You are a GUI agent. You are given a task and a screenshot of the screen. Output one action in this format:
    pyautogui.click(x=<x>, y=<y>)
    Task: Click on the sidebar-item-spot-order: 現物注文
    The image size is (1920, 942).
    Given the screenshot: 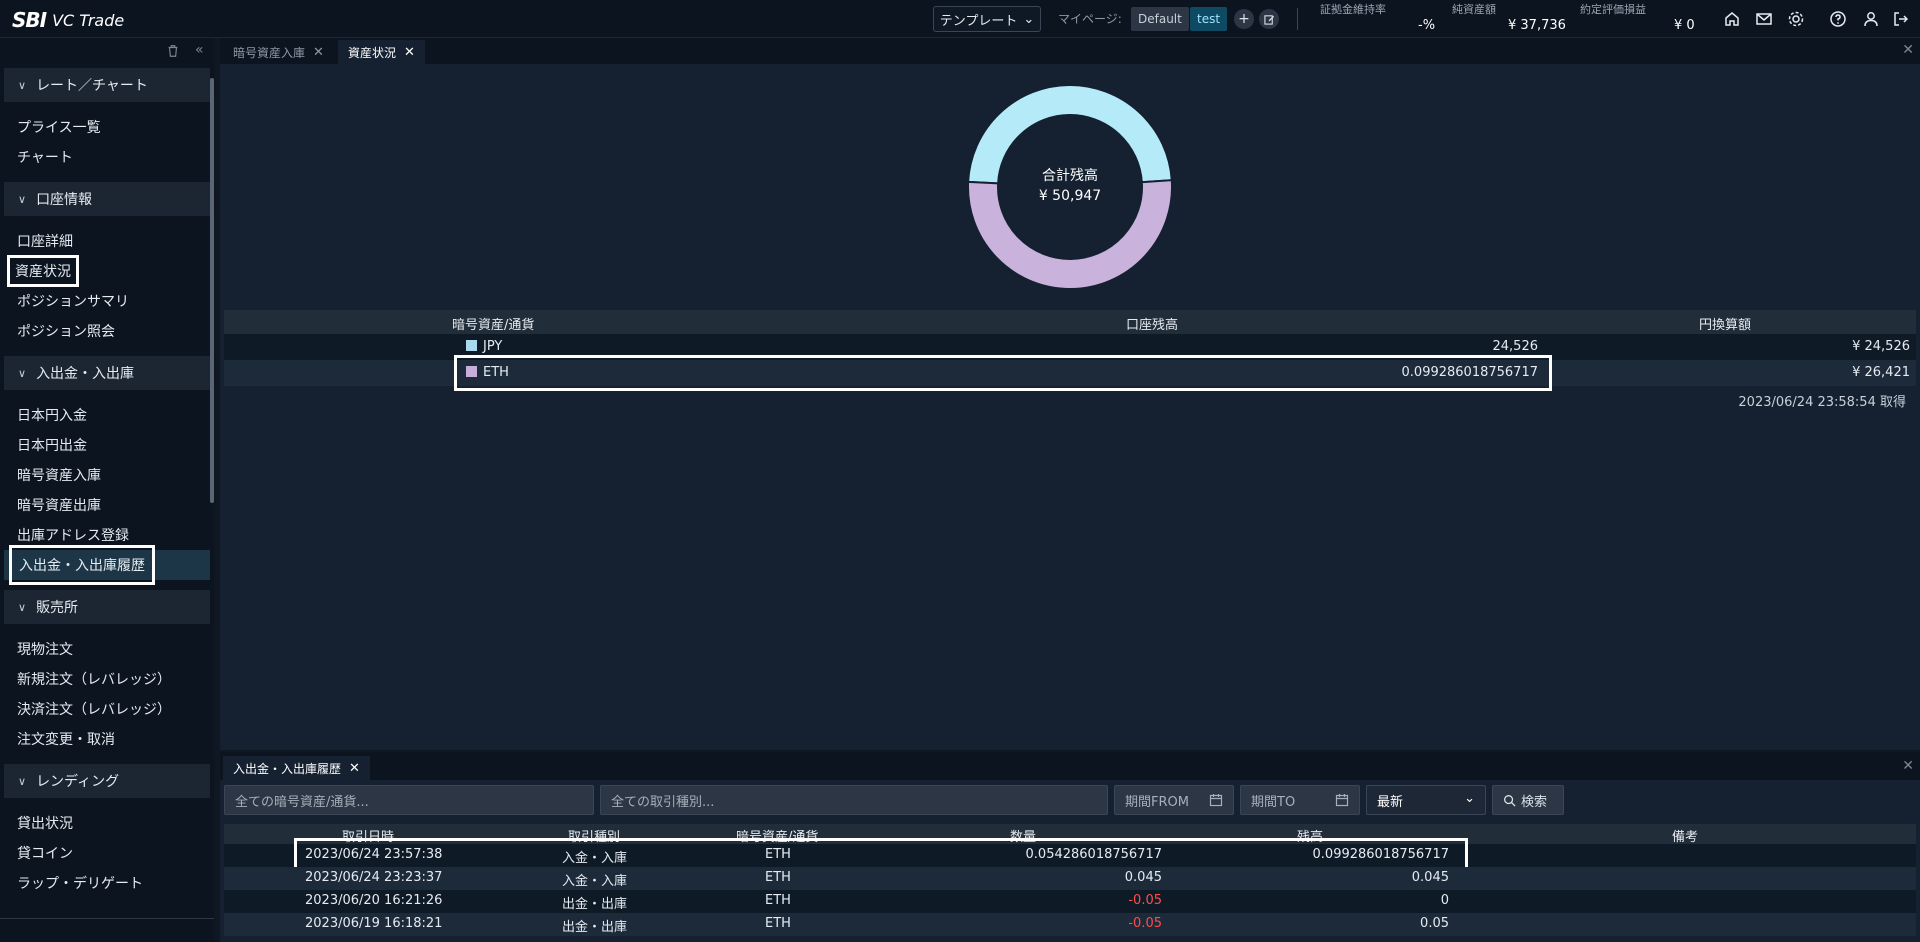 What is the action you would take?
    pyautogui.click(x=45, y=650)
    